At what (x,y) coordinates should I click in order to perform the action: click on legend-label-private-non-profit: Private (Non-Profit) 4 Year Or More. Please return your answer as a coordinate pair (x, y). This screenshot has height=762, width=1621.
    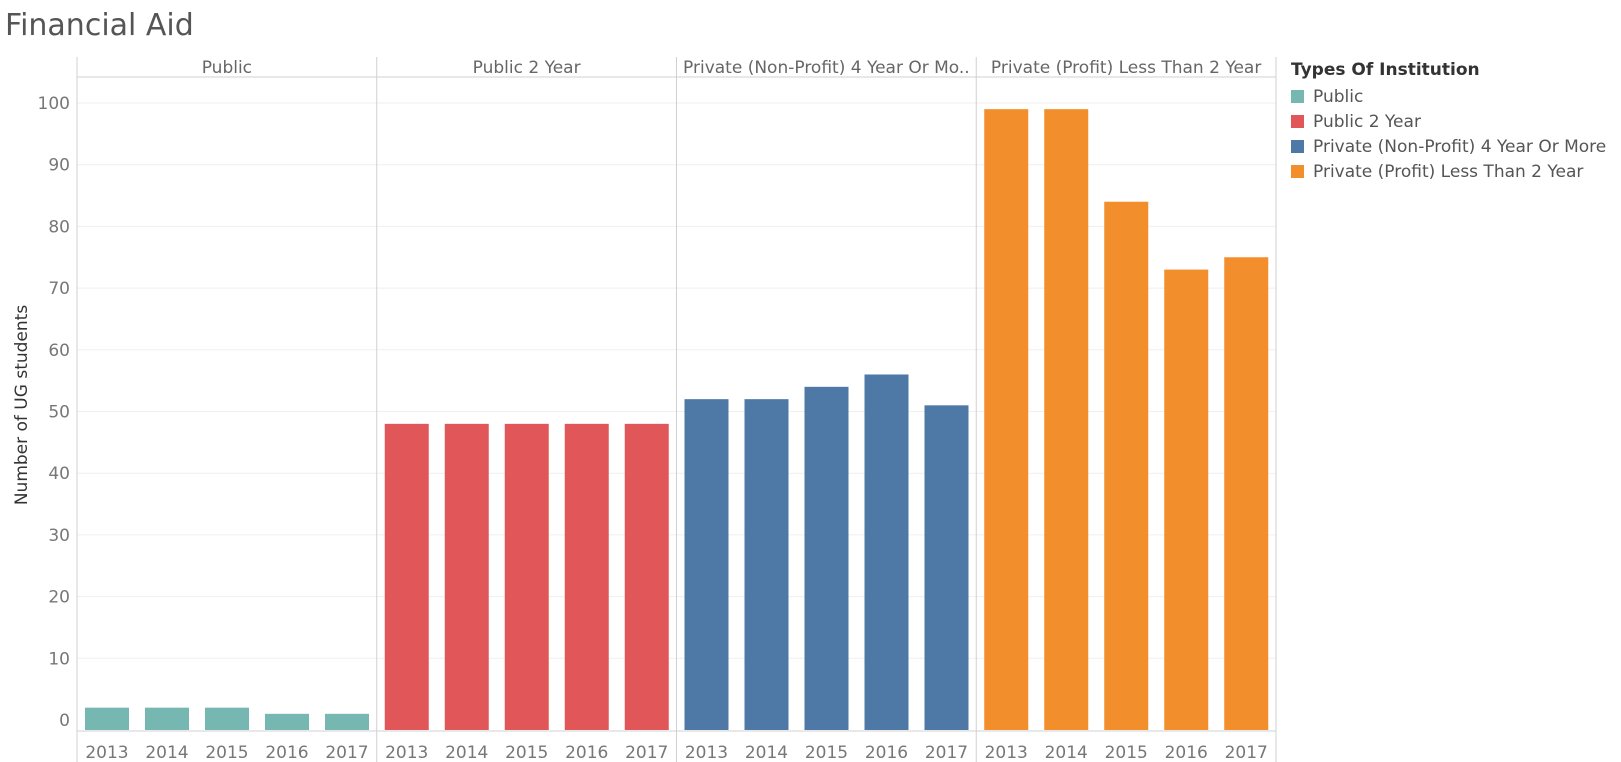
    Looking at the image, I should click on (1460, 146).